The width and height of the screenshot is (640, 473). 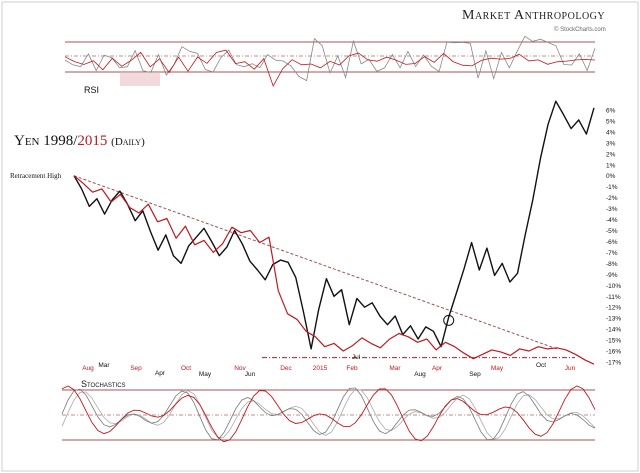 What do you see at coordinates (186, 368) in the screenshot?
I see `x-tick-label-2015: Oct` at bounding box center [186, 368].